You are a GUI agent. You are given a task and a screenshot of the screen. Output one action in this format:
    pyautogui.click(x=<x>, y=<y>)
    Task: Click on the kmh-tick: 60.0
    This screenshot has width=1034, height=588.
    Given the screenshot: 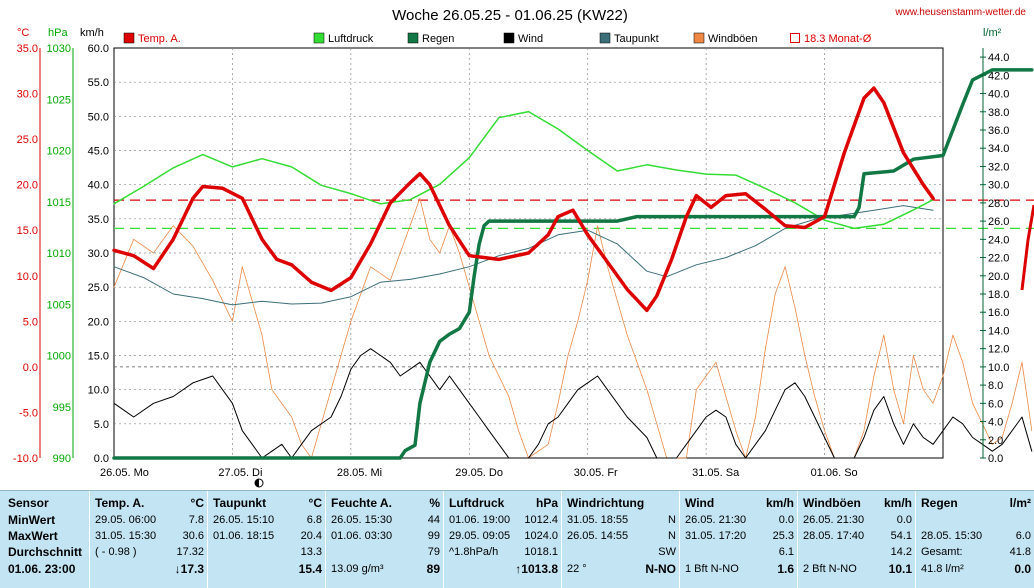 What is the action you would take?
    pyautogui.click(x=98, y=49)
    